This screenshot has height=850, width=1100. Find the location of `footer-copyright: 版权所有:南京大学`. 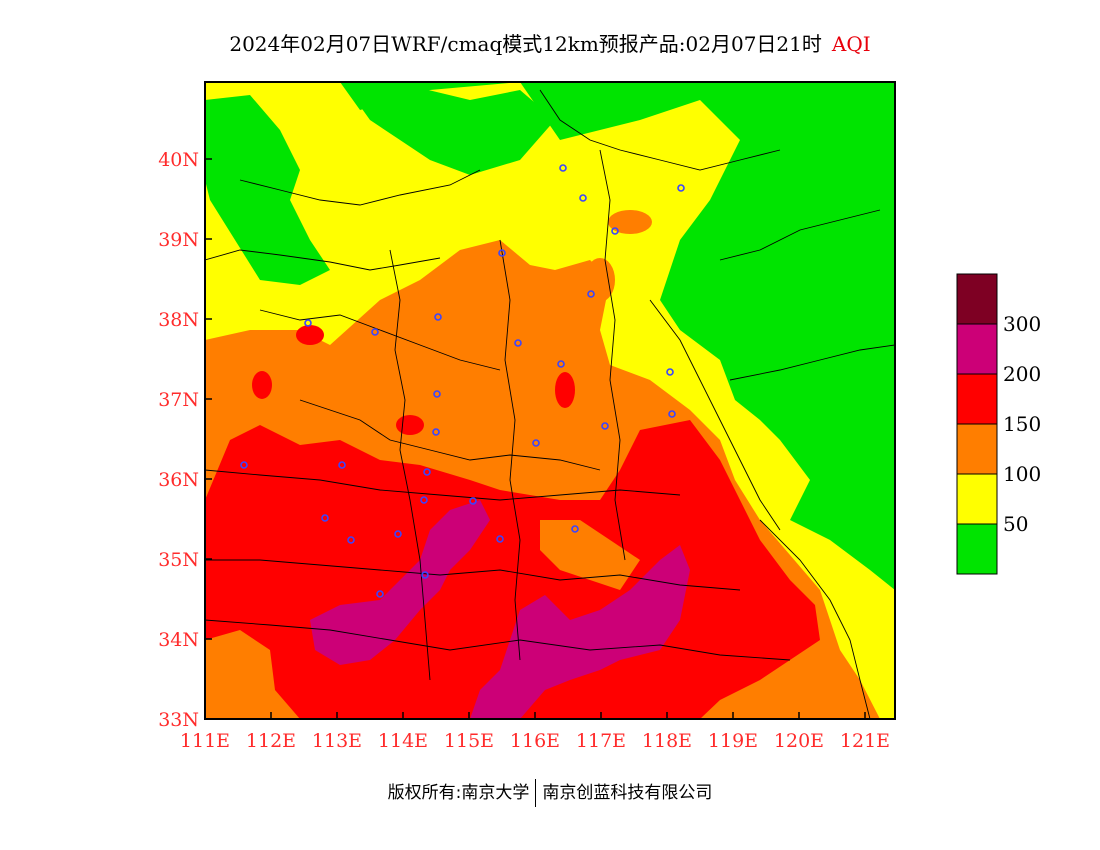

footer-copyright: 版权所有:南京大学 is located at coordinates (458, 793).